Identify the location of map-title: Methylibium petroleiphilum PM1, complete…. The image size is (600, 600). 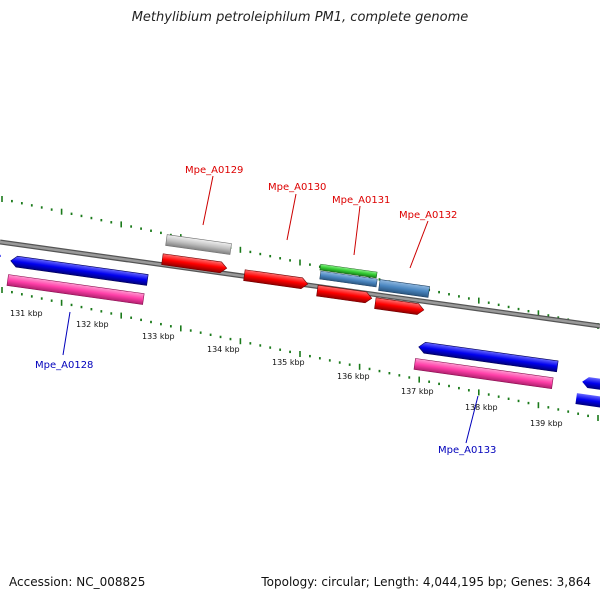
(300, 17).